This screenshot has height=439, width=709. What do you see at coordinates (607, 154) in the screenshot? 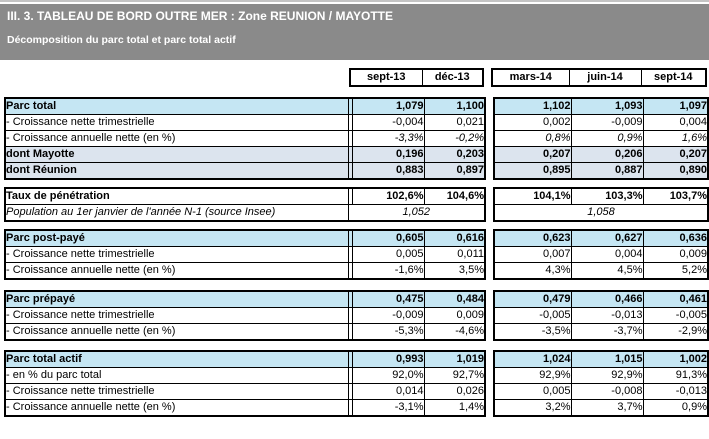
I see `value-cell: 0,206` at bounding box center [607, 154].